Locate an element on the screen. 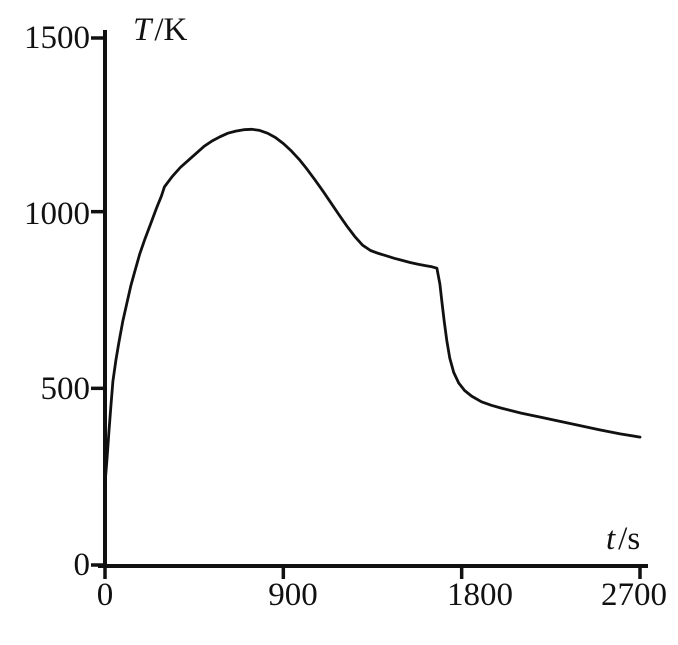 The width and height of the screenshot is (678, 645). y-axis-label: T/K is located at coordinates (160, 30).